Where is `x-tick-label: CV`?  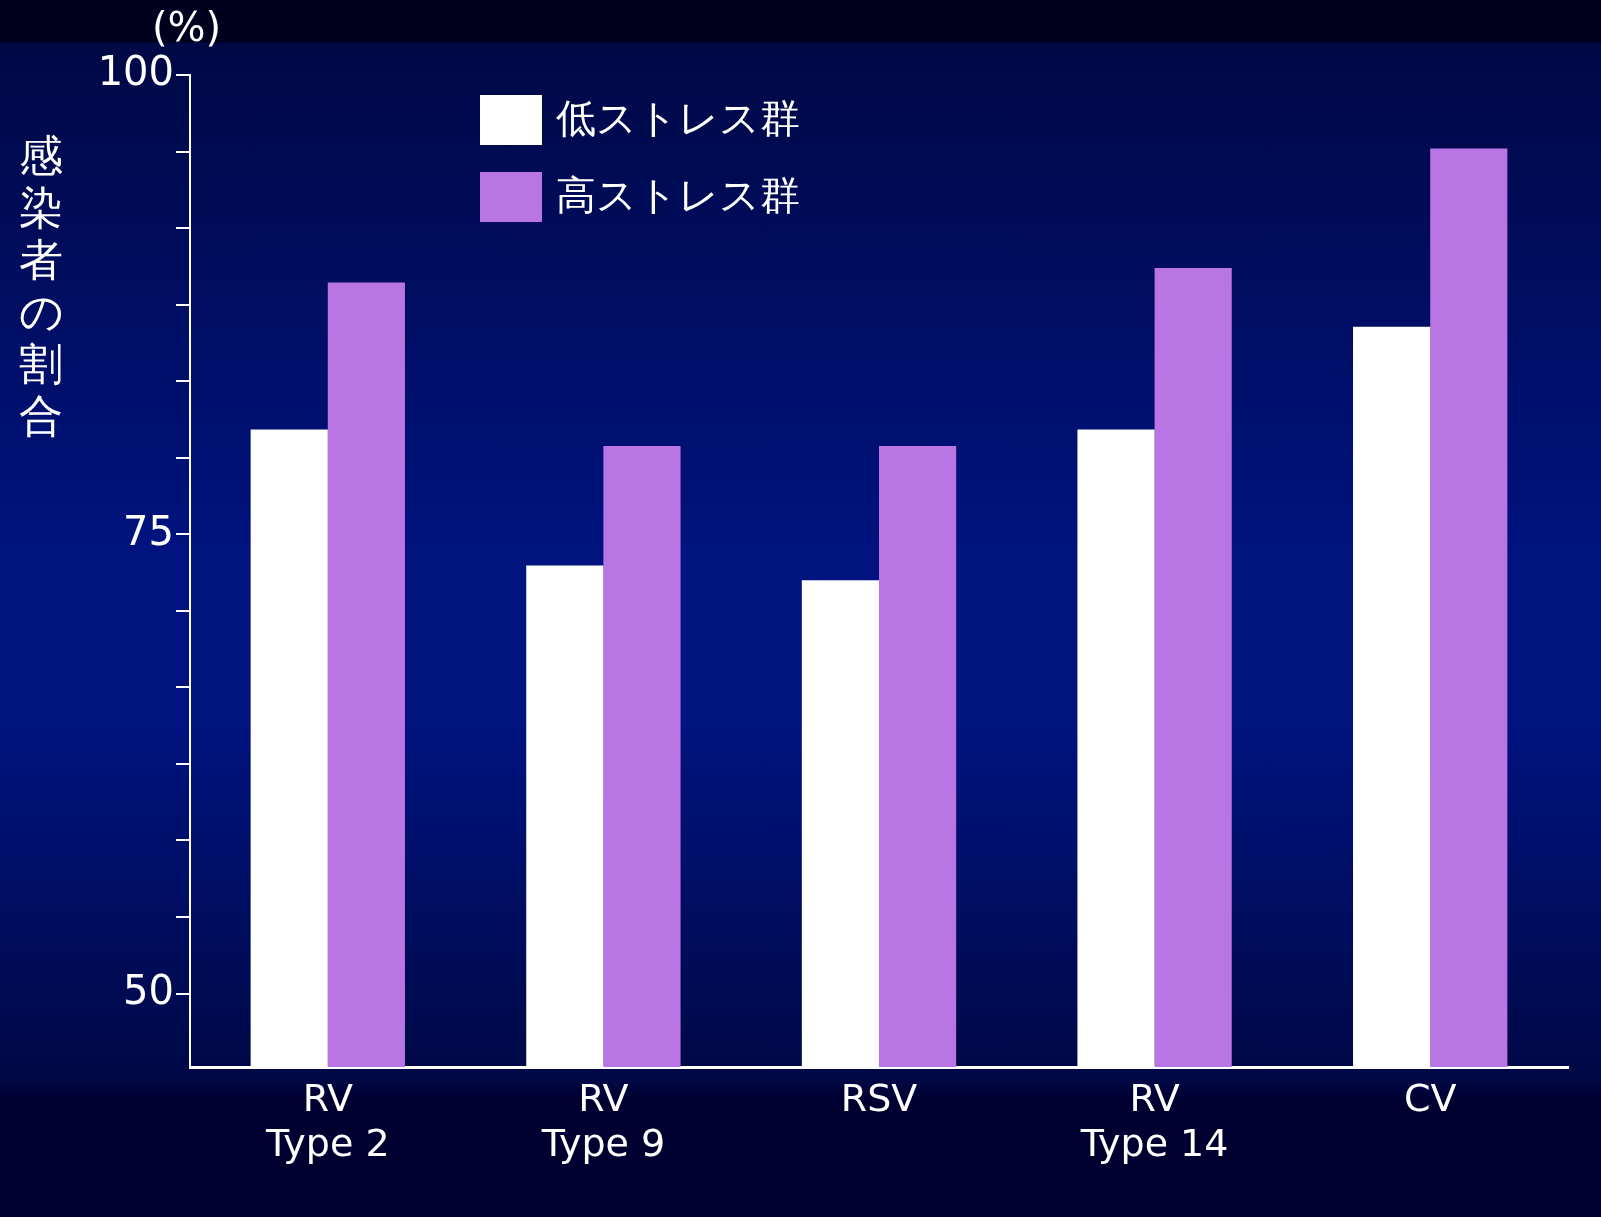 x-tick-label: CV is located at coordinates (1430, 1097).